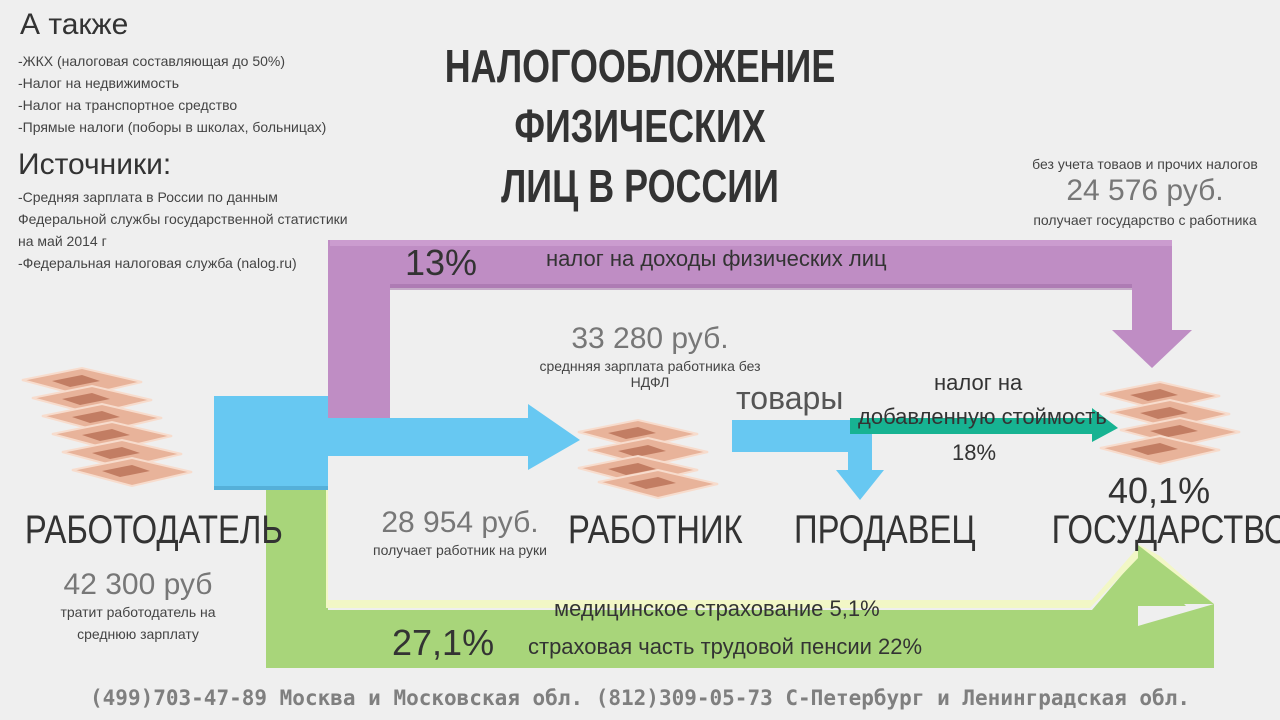 The image size is (1280, 720). Describe the element at coordinates (982, 416) in the screenshot. I see `vat-line-2: добавленную стоймость` at that location.